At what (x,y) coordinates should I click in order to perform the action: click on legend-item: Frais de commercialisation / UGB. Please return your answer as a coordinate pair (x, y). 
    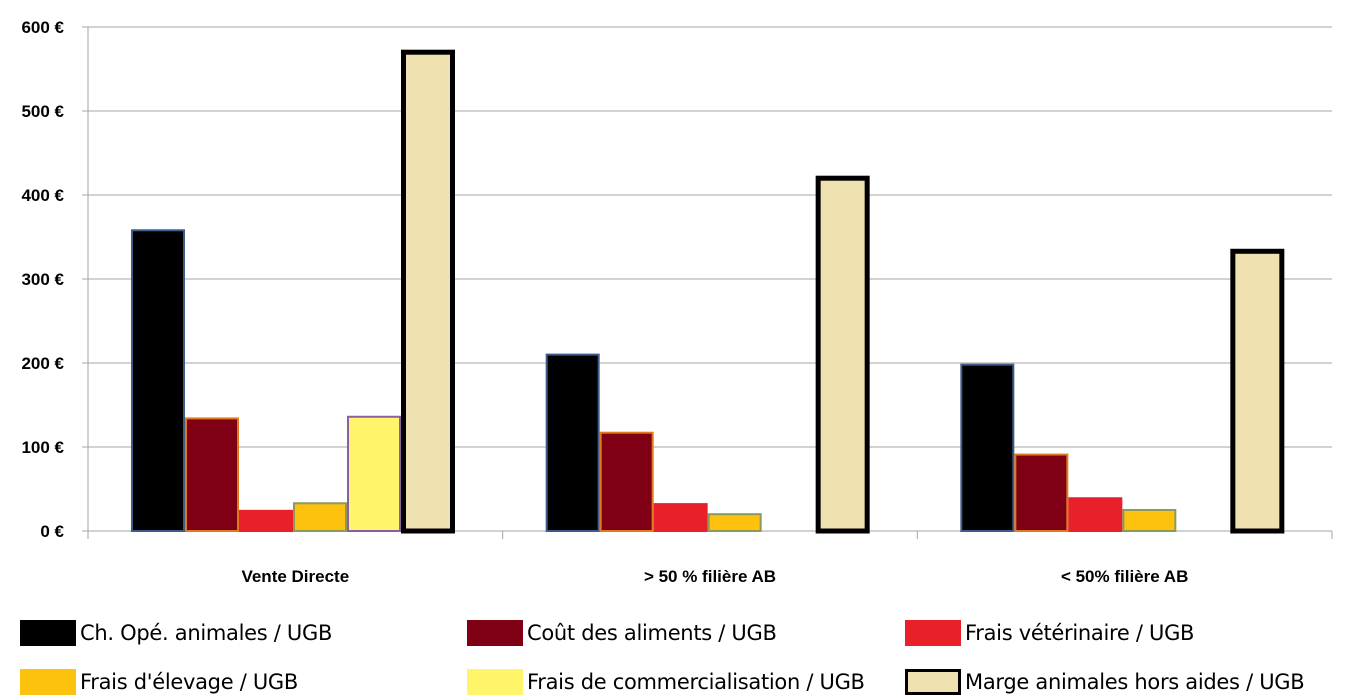
    Looking at the image, I should click on (666, 682).